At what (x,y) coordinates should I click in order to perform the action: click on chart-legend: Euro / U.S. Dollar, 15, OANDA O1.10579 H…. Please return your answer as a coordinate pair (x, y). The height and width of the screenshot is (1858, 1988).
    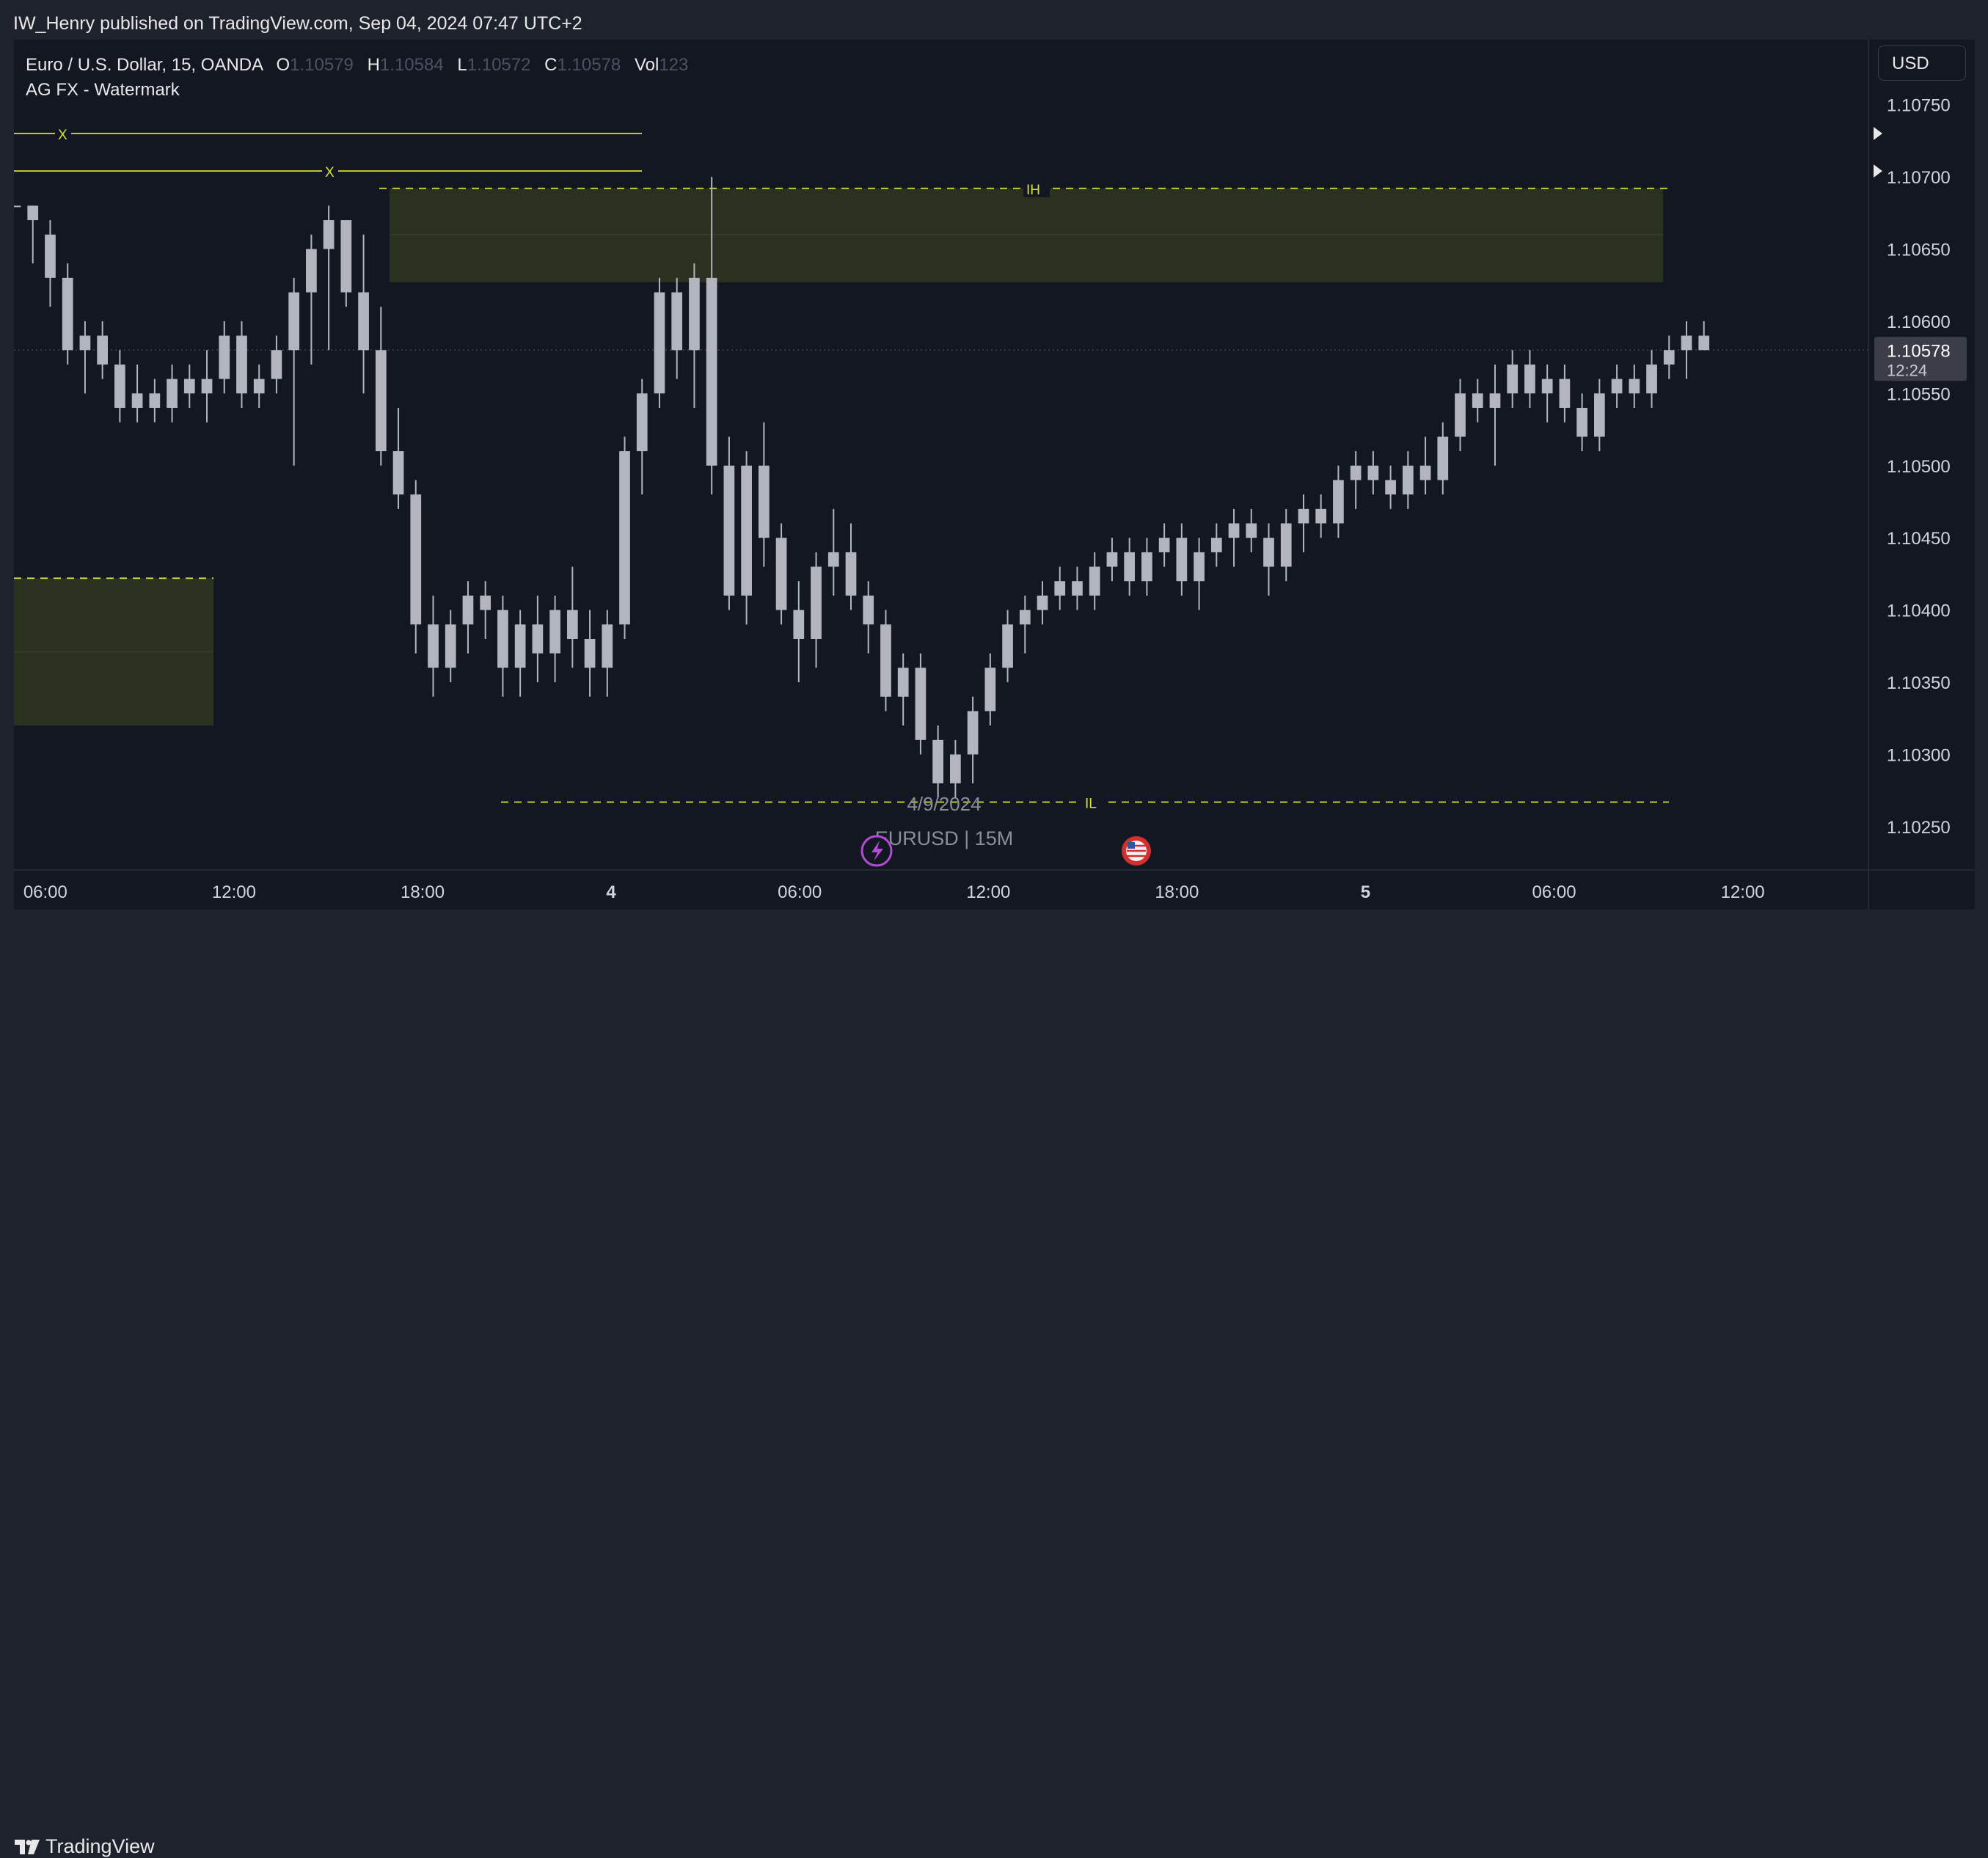
    Looking at the image, I should click on (357, 78).